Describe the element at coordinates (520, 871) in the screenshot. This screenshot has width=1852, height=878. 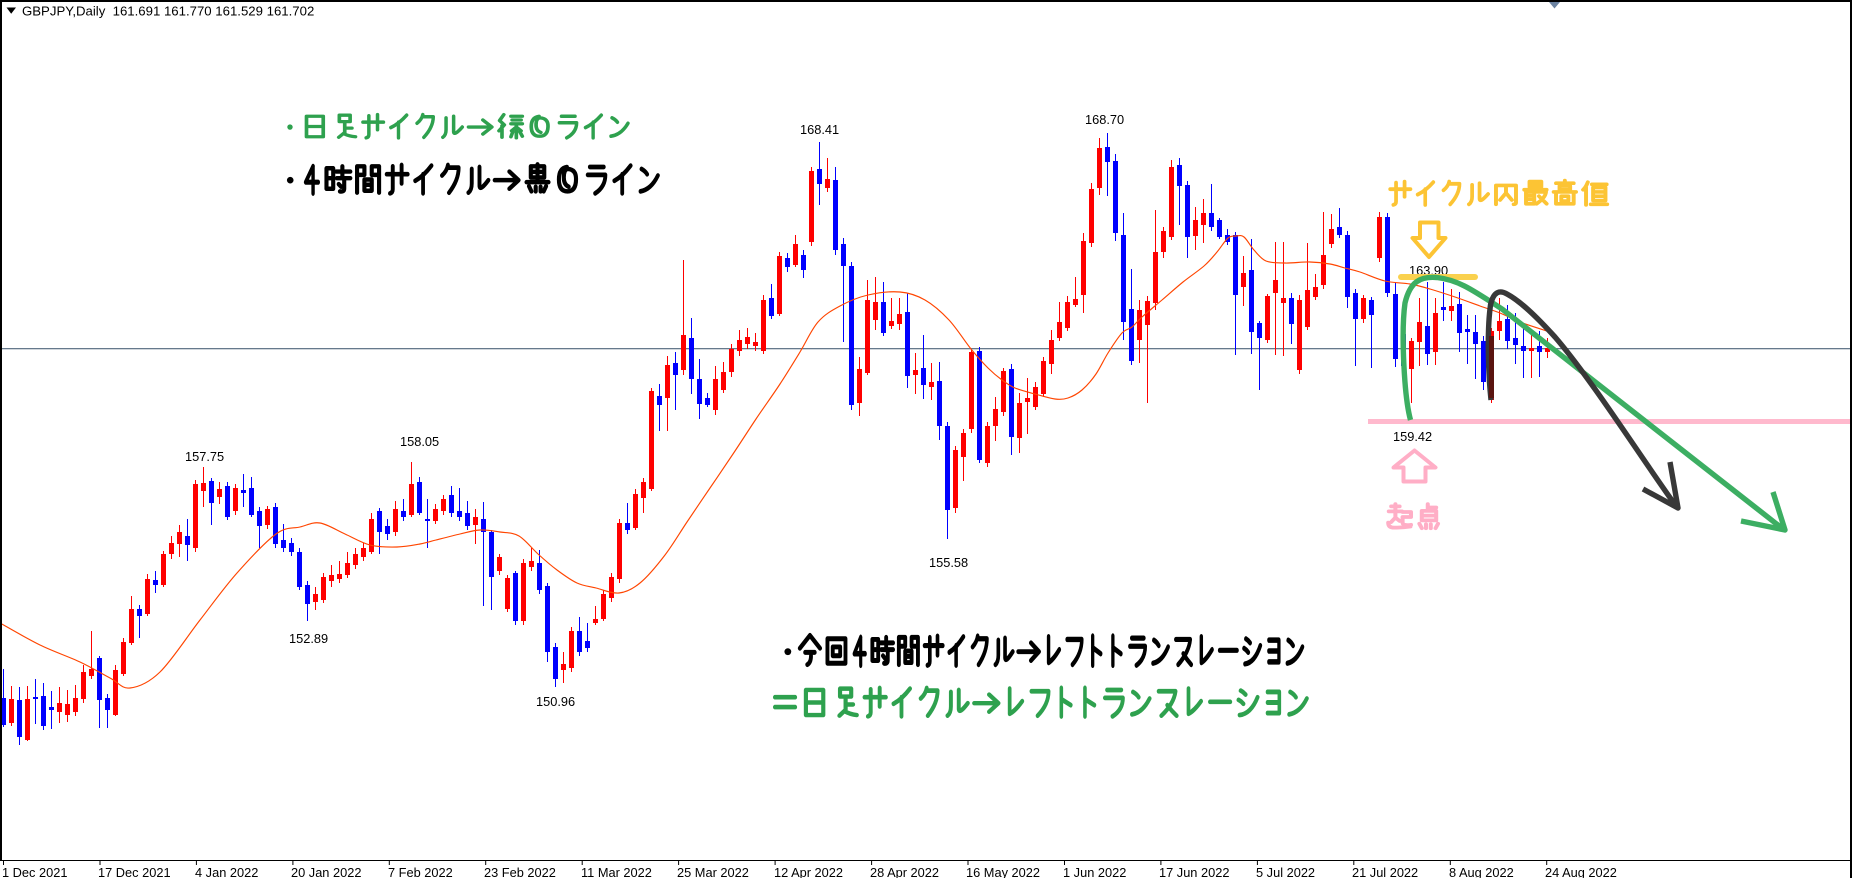
I see `svg-text: 23 Feb 2022` at that location.